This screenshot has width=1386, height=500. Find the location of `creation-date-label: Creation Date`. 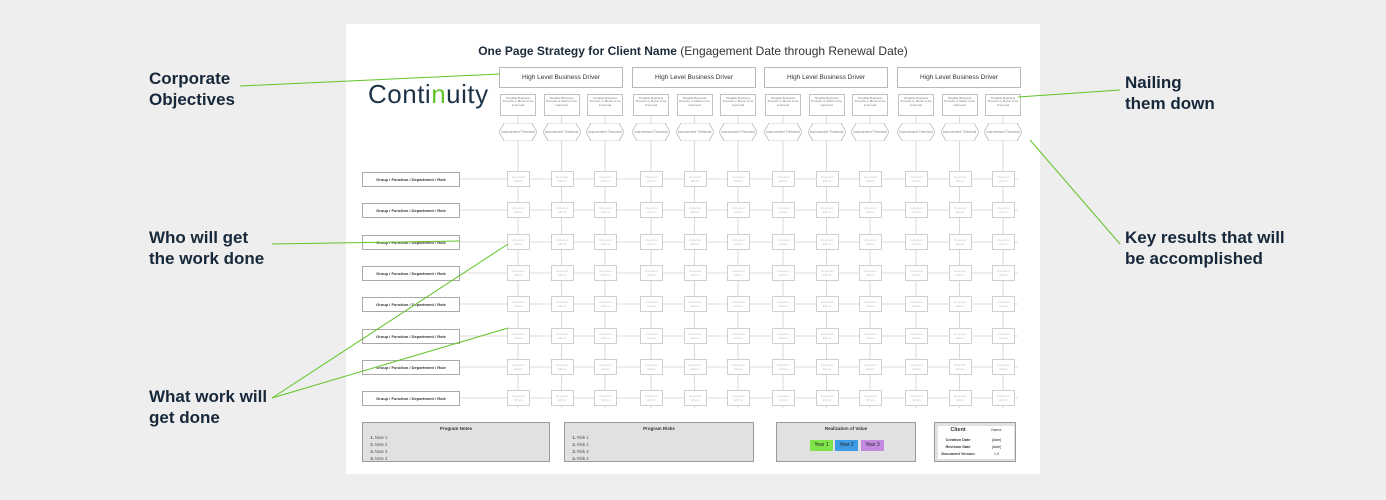

creation-date-label: Creation Date is located at coordinates (958, 440).